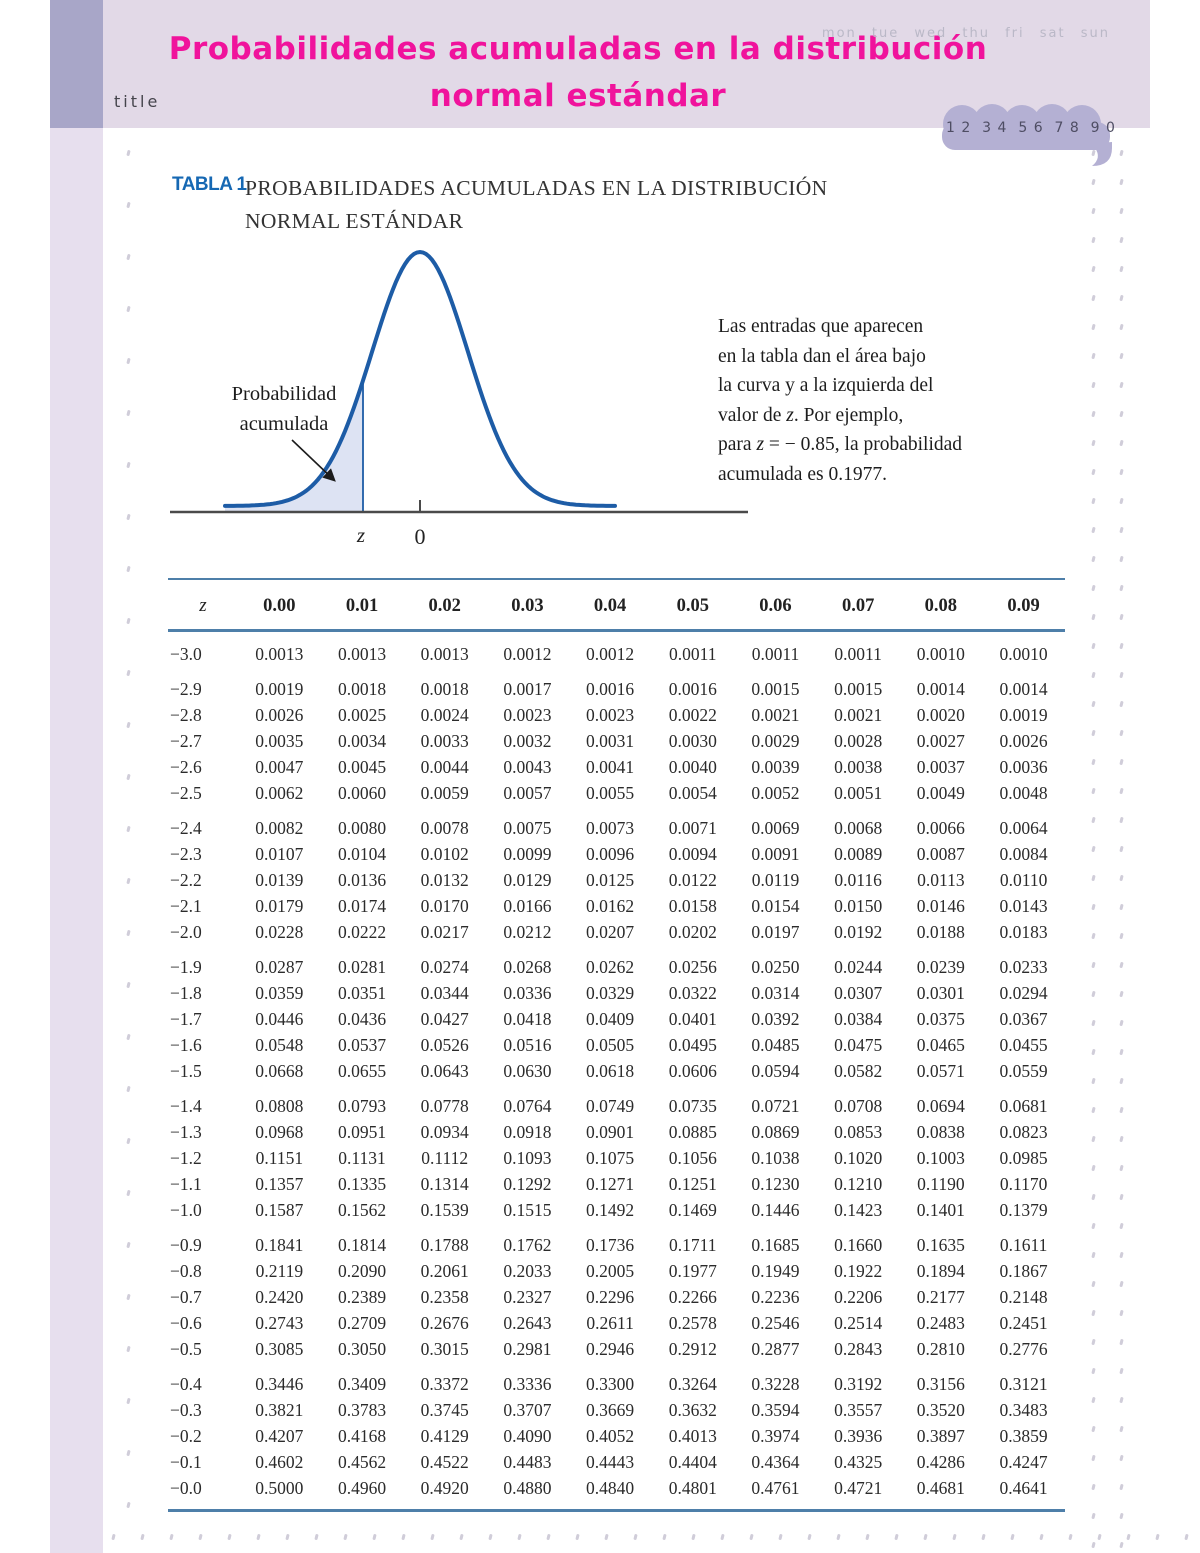 This screenshot has width=1200, height=1553. Describe the element at coordinates (362, 792) in the screenshot. I see `prob-cell: 0.0060` at that location.